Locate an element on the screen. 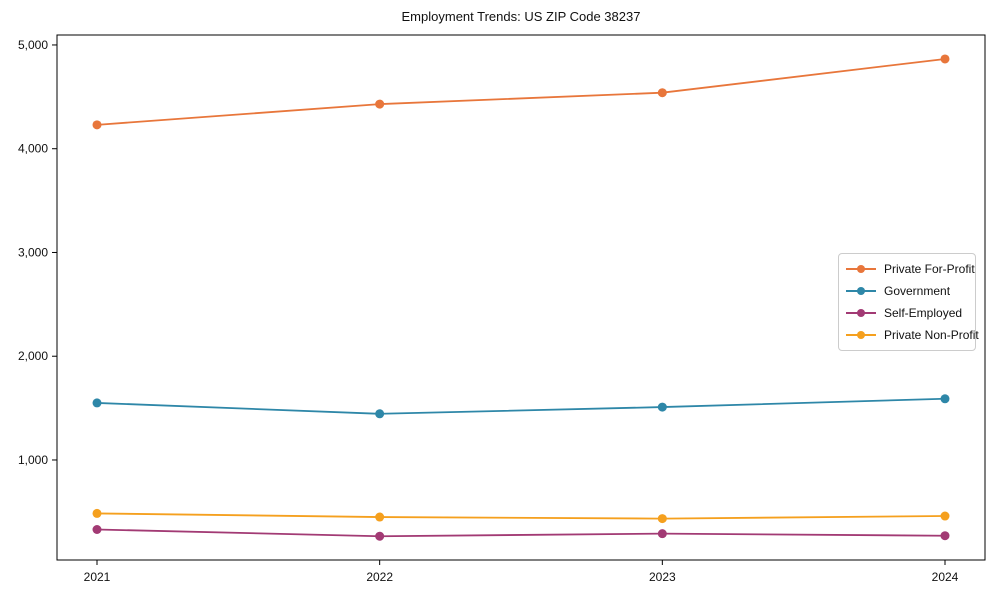 This screenshot has width=1000, height=600. legend-item: Private For-Profit is located at coordinates (910, 269).